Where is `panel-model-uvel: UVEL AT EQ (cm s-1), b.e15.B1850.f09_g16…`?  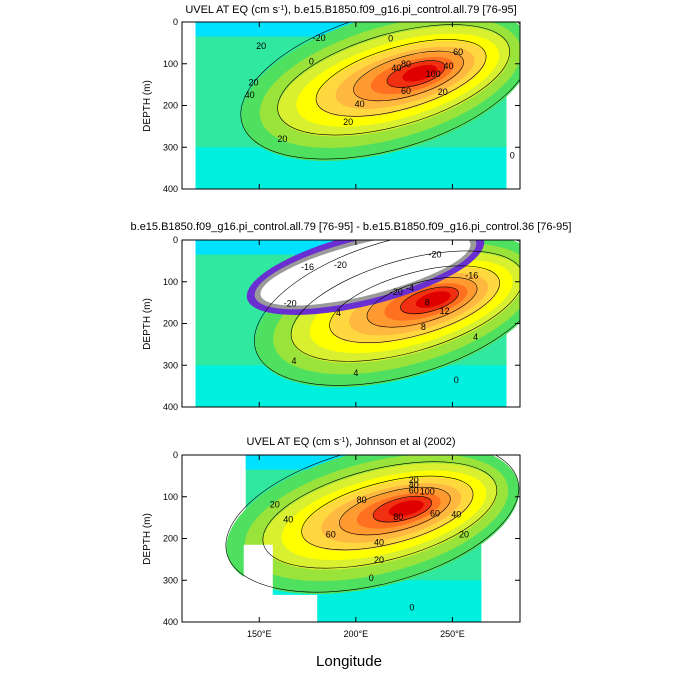
panel-model-uvel: UVEL AT EQ (cm s-1), b.e15.B1850.f09_g16… is located at coordinates (331, 99).